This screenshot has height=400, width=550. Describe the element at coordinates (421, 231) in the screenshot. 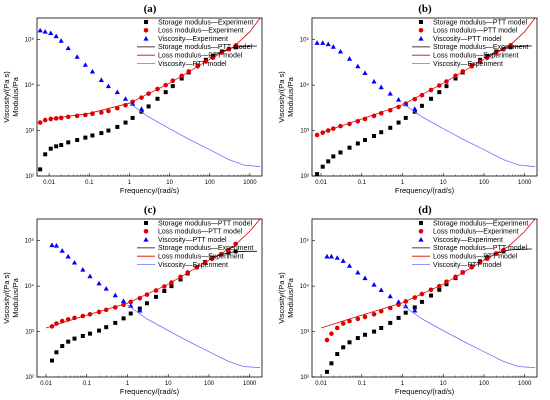

I see `legend-marker-circle` at that location.